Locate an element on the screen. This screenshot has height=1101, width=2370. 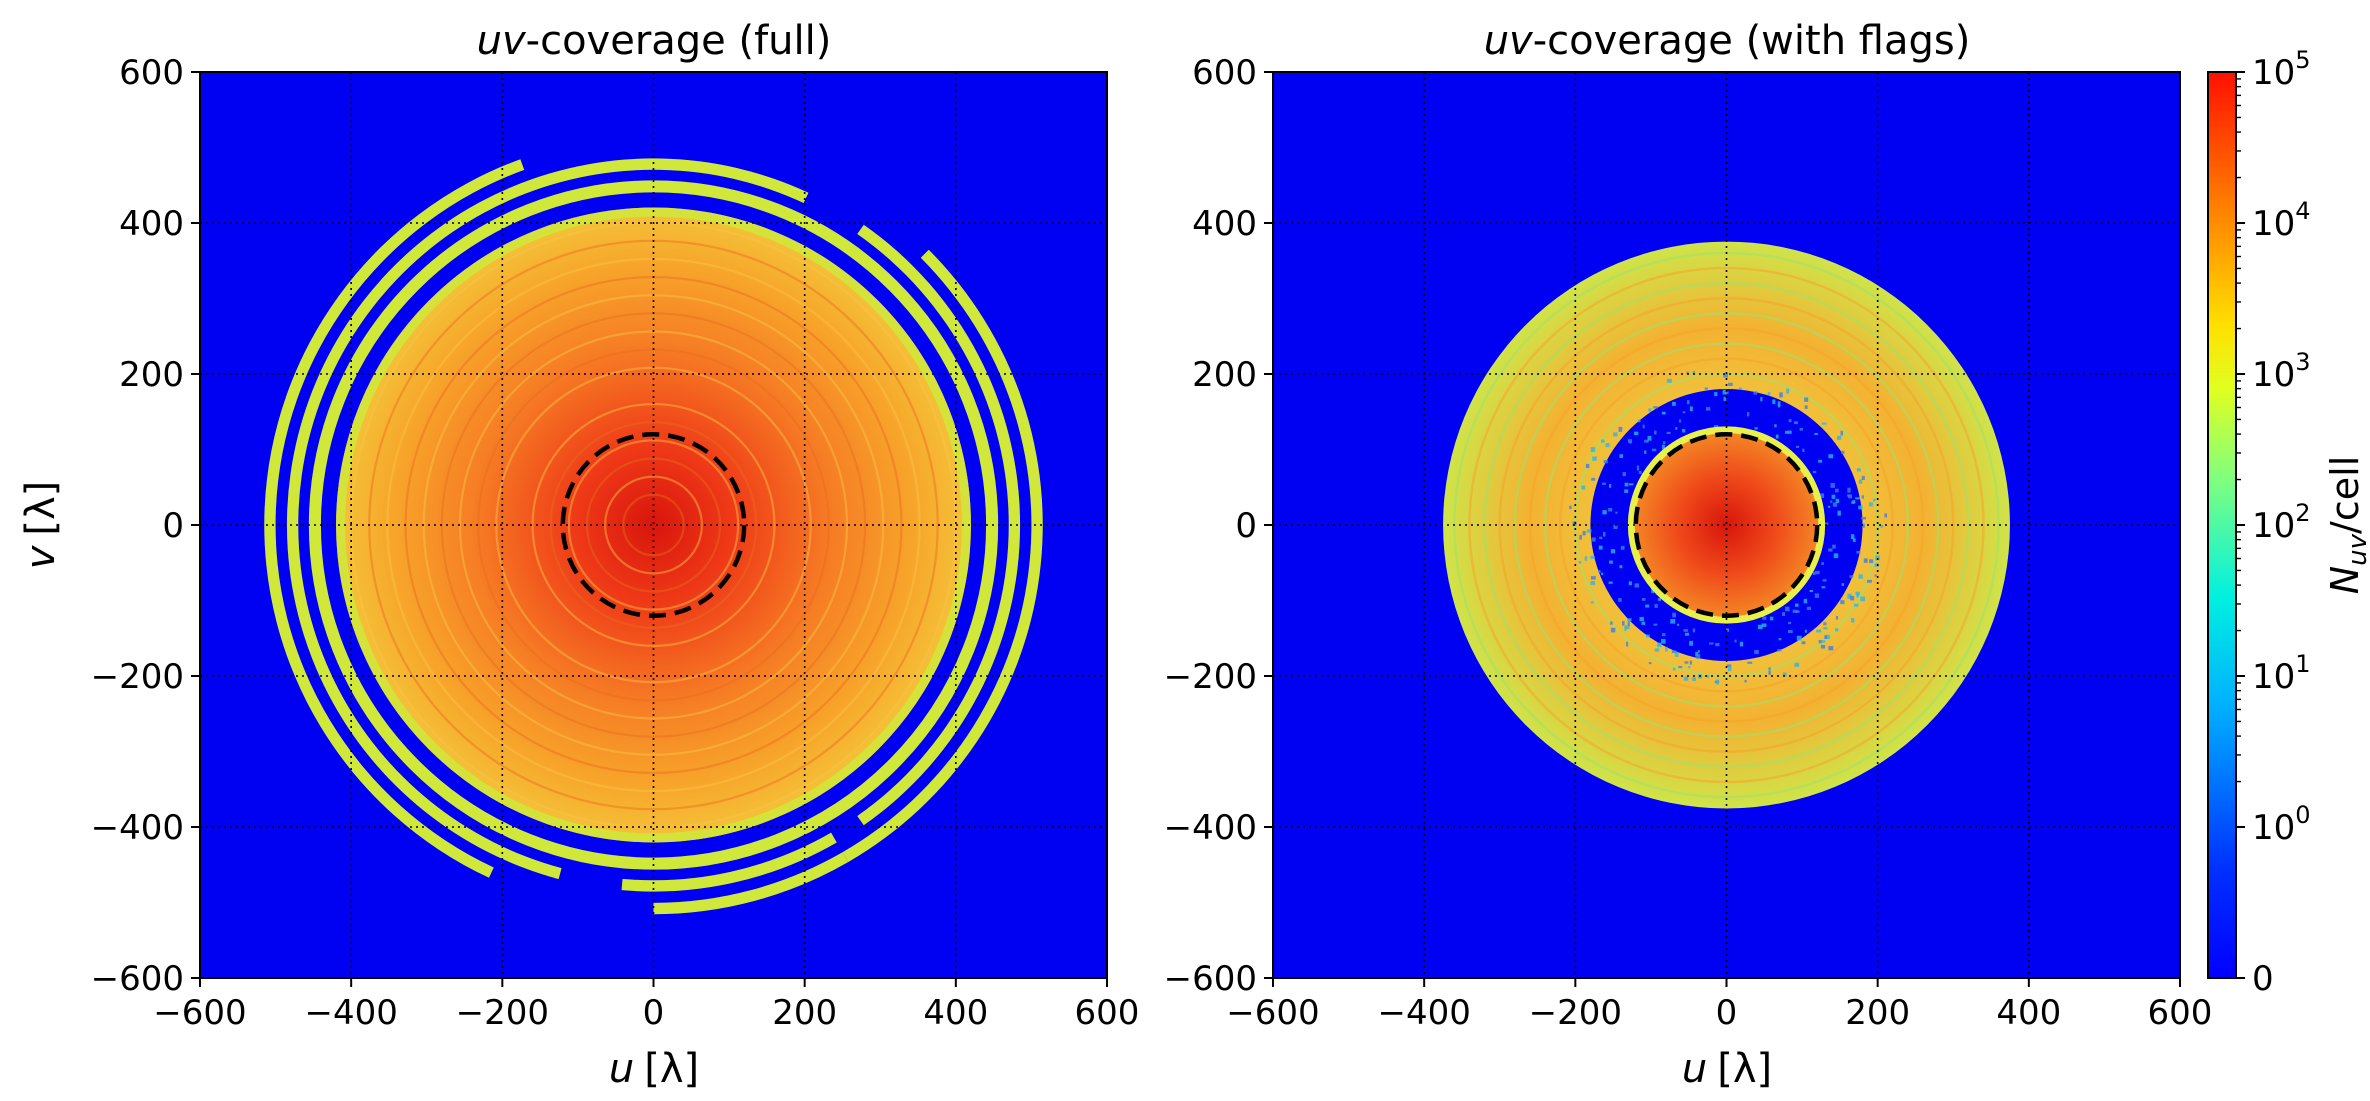
x-tick-label: 0 is located at coordinates (654, 1013).